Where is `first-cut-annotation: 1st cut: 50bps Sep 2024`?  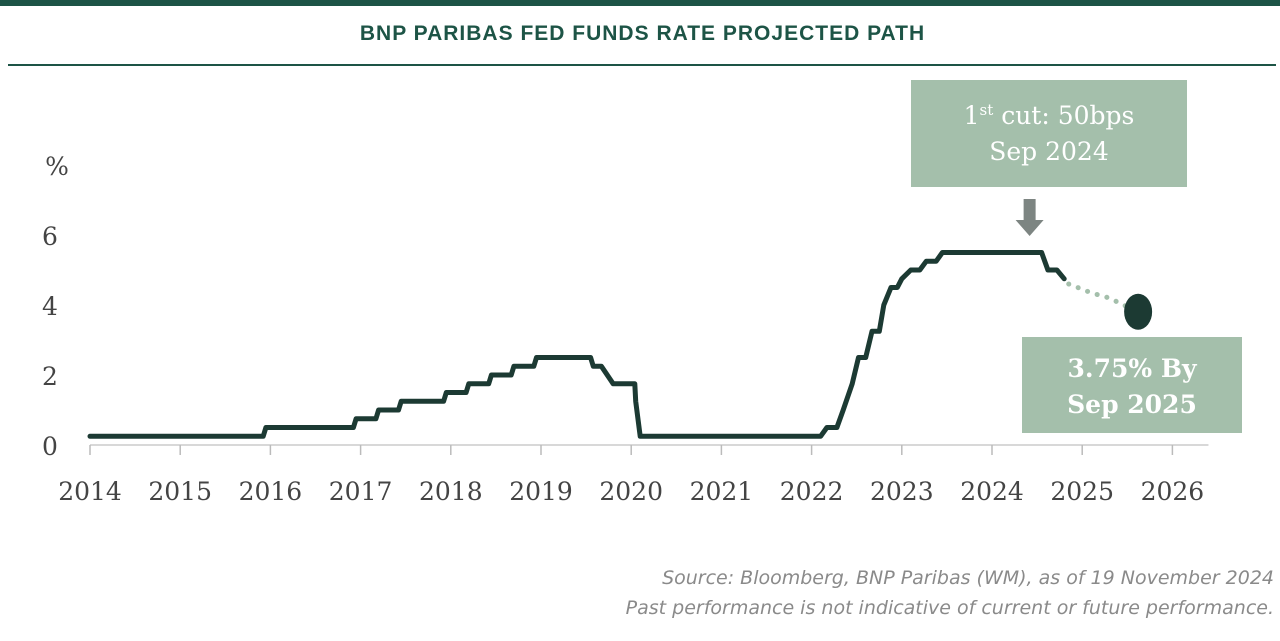 first-cut-annotation: 1st cut: 50bps Sep 2024 is located at coordinates (1049, 133).